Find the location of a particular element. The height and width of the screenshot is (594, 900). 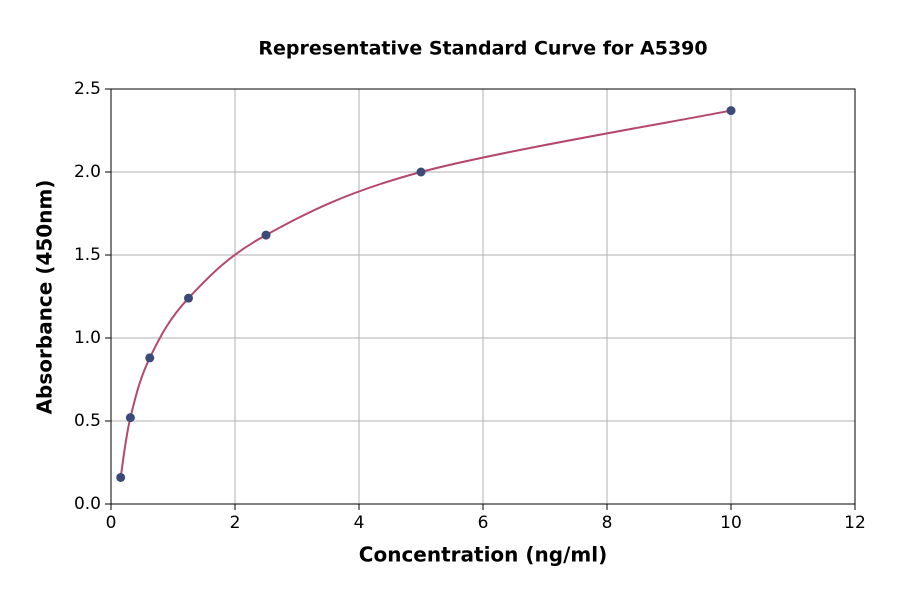

y-tick-label: 2.5 is located at coordinates (87, 89).